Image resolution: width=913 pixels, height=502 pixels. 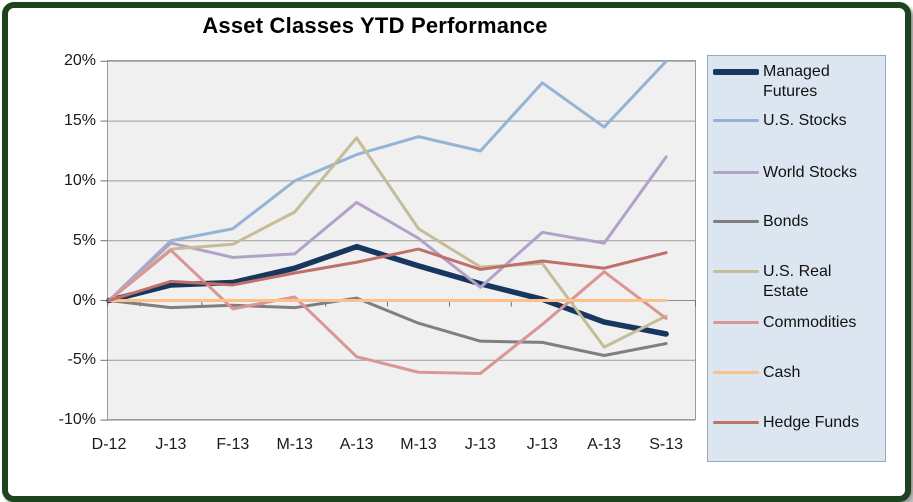 What do you see at coordinates (233, 444) in the screenshot?
I see `x-axis-label: F-13` at bounding box center [233, 444].